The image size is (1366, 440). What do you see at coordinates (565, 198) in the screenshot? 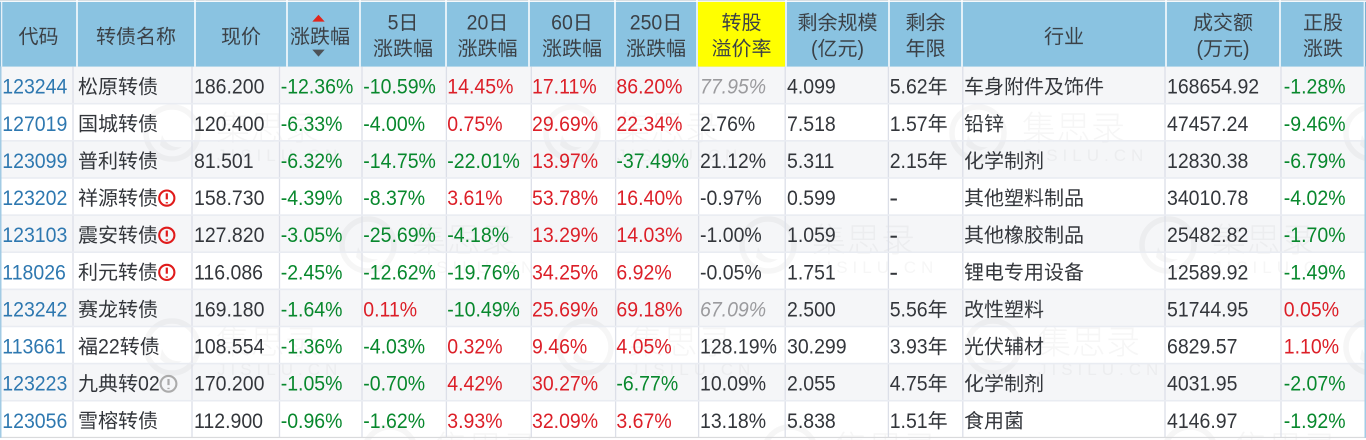
I see `svg-text: 53.78%` at bounding box center [565, 198].